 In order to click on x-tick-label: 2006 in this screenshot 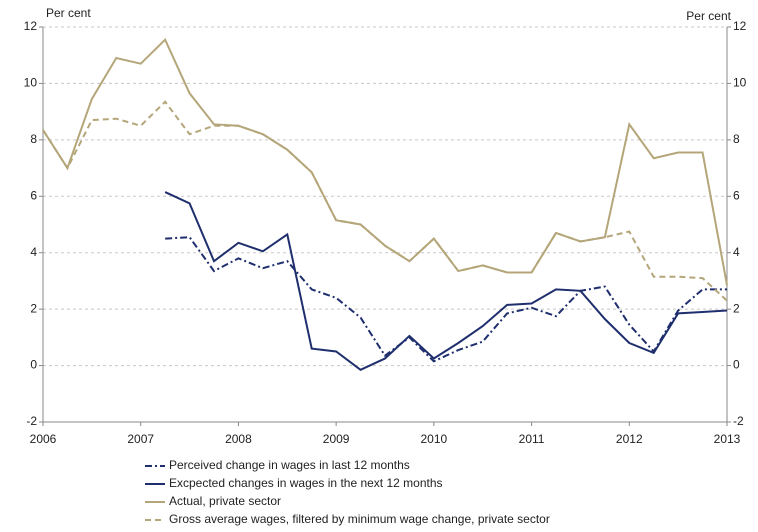, I will do `click(43, 439)`.